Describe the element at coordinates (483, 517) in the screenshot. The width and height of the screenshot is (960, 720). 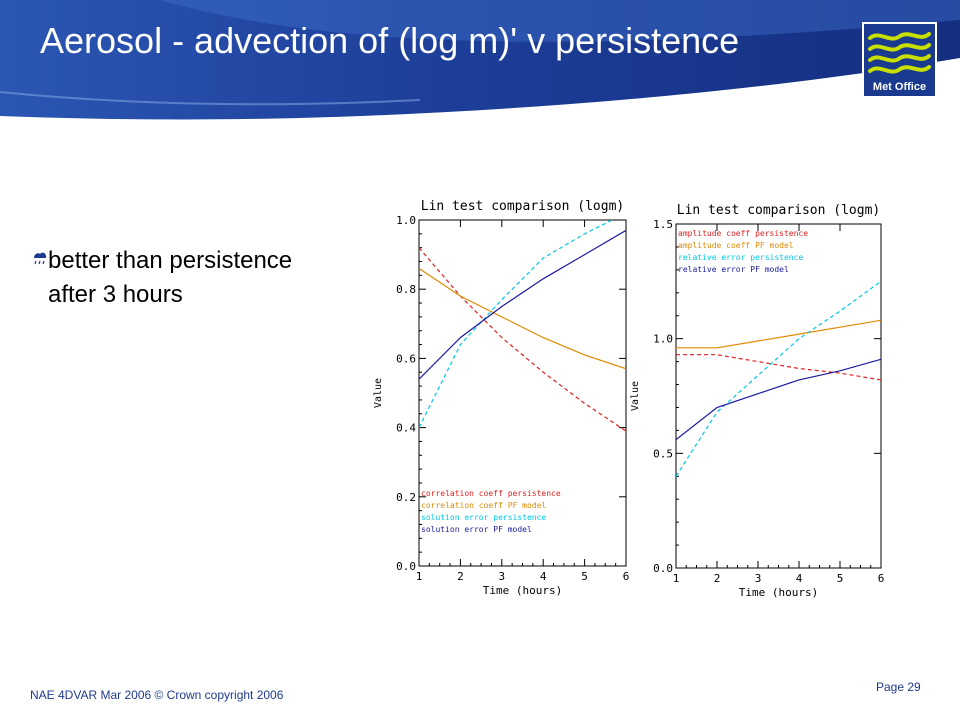
I see `chart-1-legend-entry: solution error persistence` at that location.